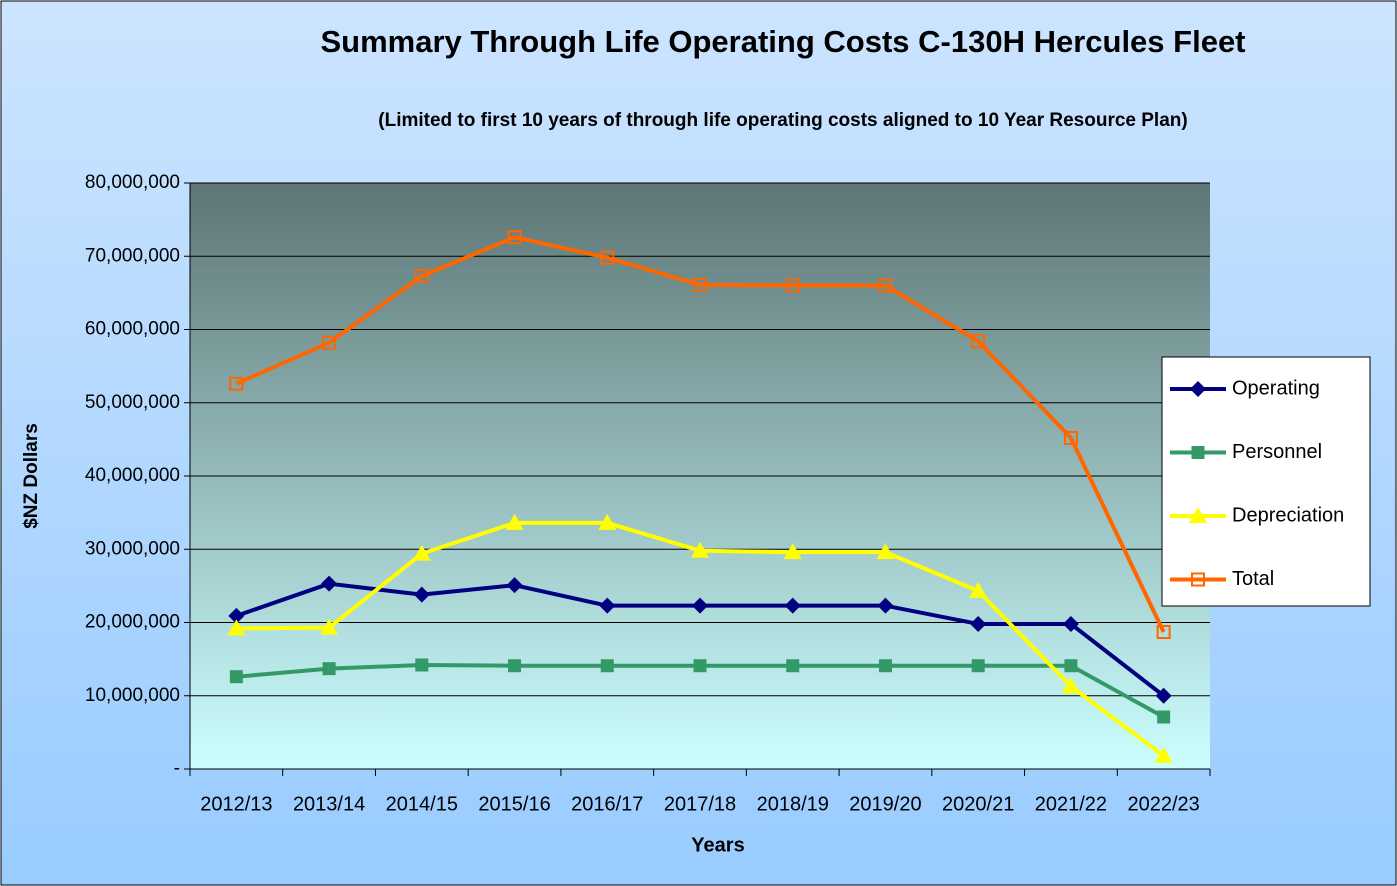 This screenshot has width=1397, height=886. I want to click on y-tick-label: 30,000,000, so click(132, 548).